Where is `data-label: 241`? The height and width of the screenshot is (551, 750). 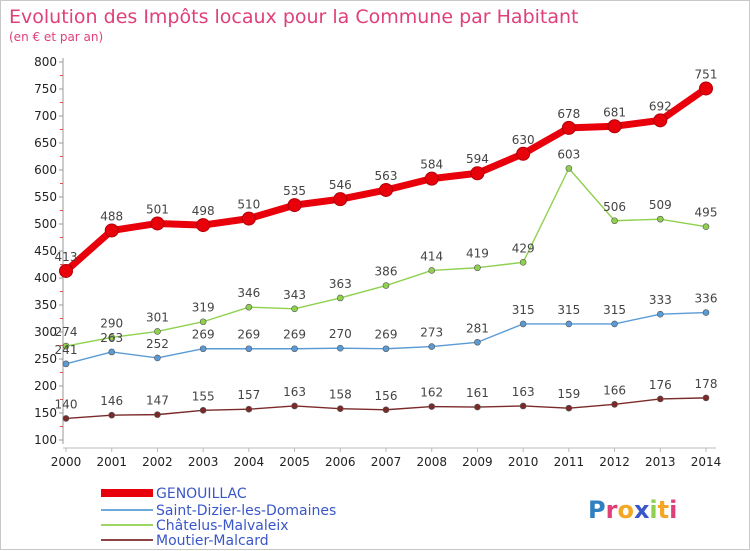
data-label: 241 is located at coordinates (66, 350).